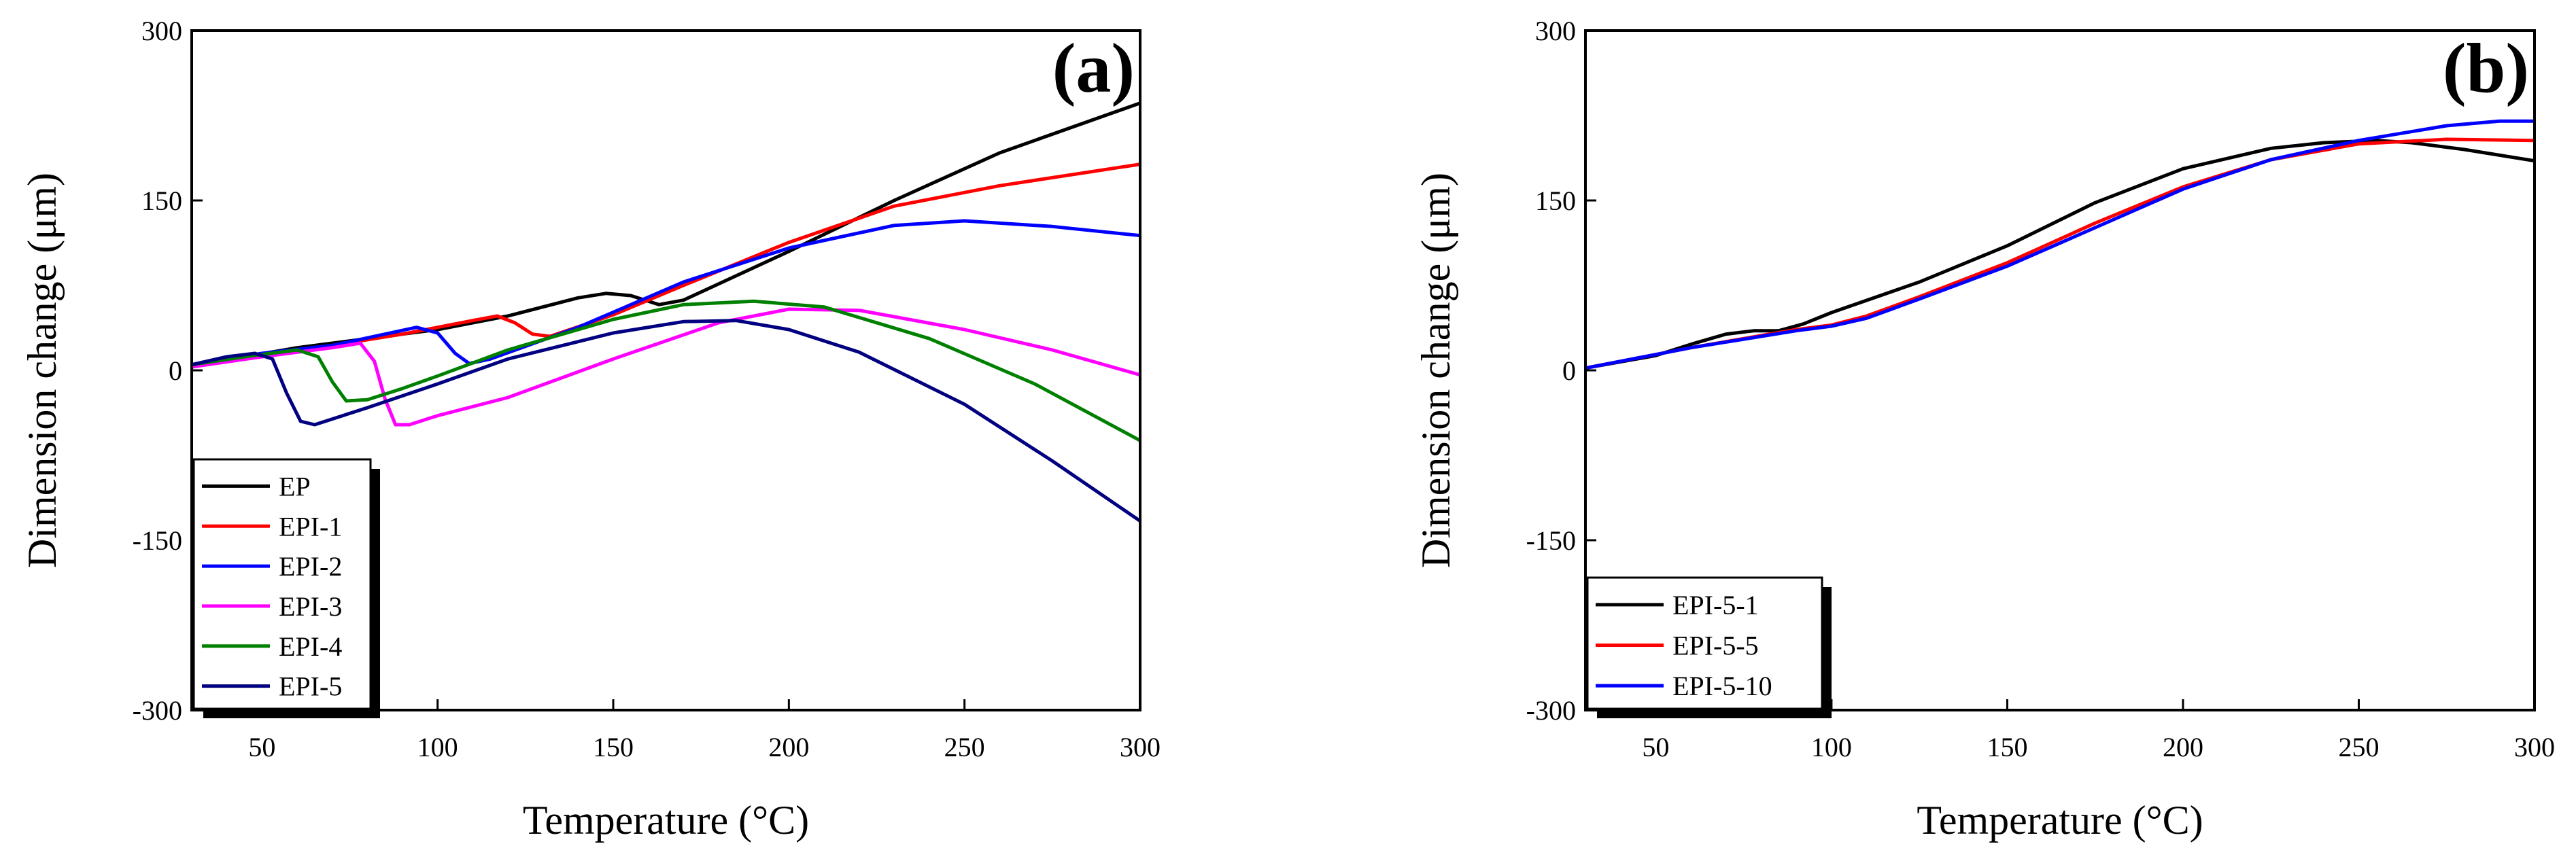 This screenshot has height=863, width=2576. I want to click on legend-label-epi-5-1: EPI-5-1, so click(1715, 605).